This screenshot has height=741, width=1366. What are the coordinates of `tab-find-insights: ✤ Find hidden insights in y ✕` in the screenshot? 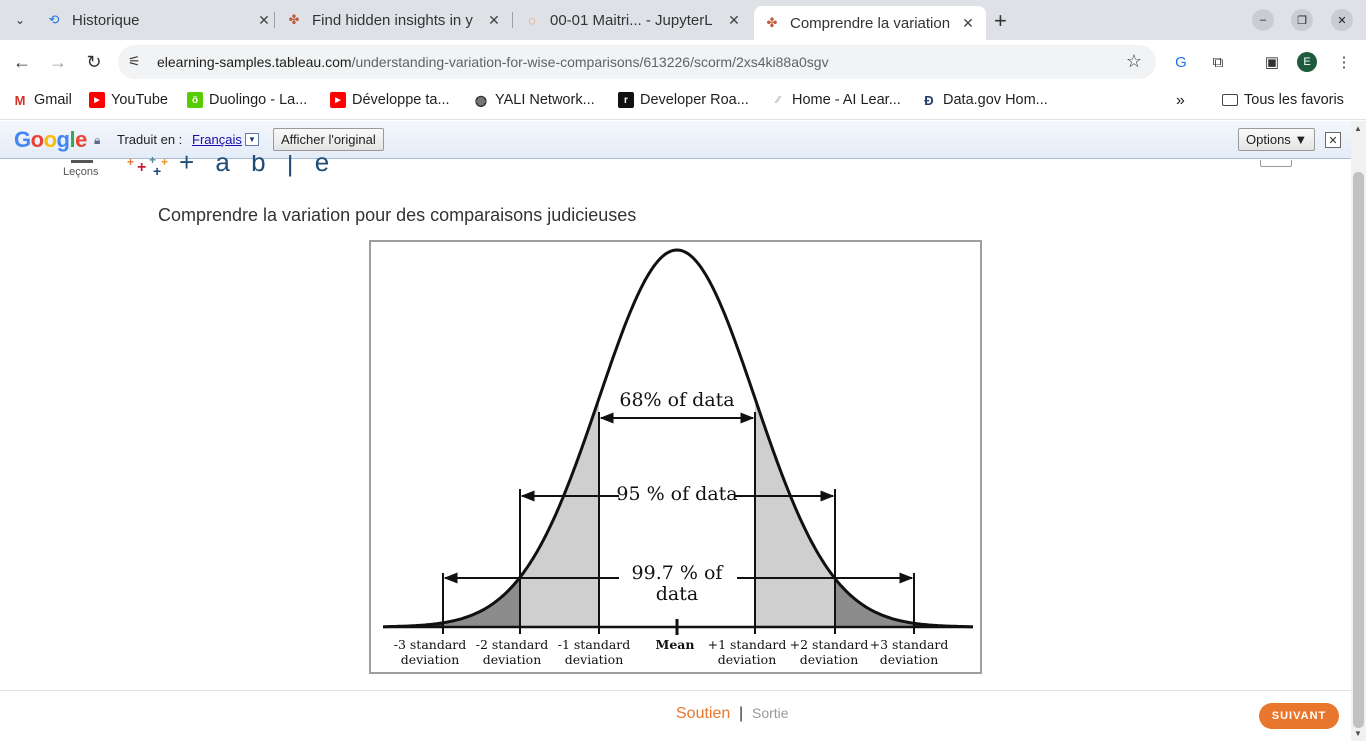 It's located at (394, 20).